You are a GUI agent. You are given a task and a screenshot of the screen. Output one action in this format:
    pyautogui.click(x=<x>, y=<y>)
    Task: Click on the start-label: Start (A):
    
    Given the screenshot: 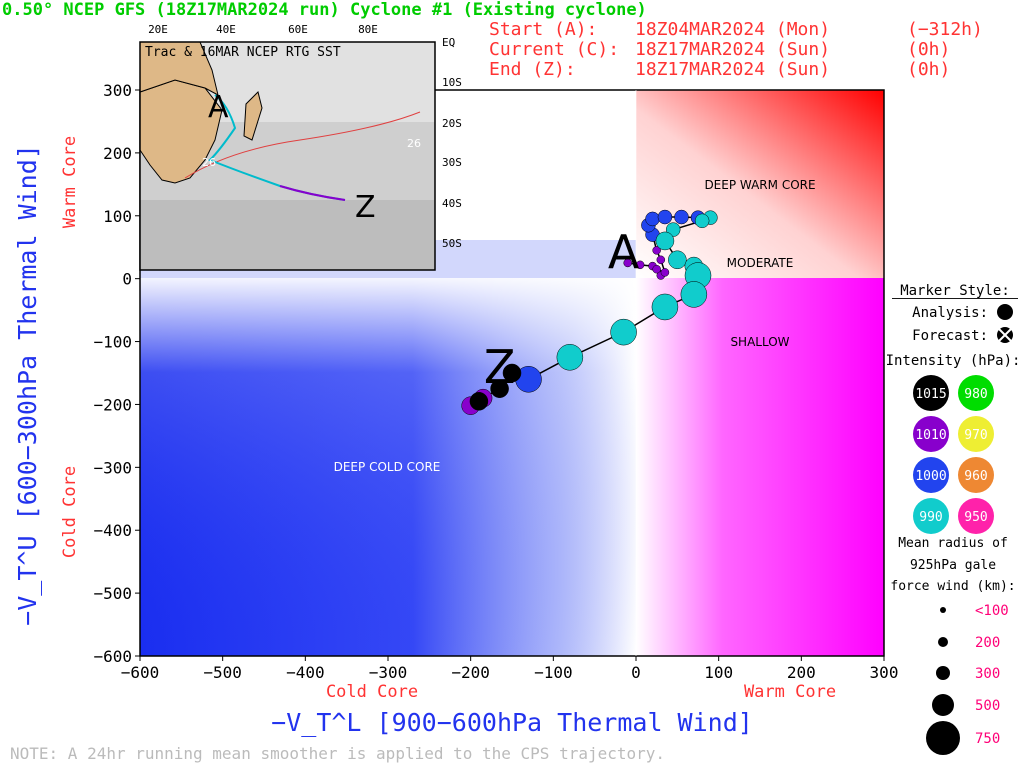 What is the action you would take?
    pyautogui.click(x=543, y=29)
    